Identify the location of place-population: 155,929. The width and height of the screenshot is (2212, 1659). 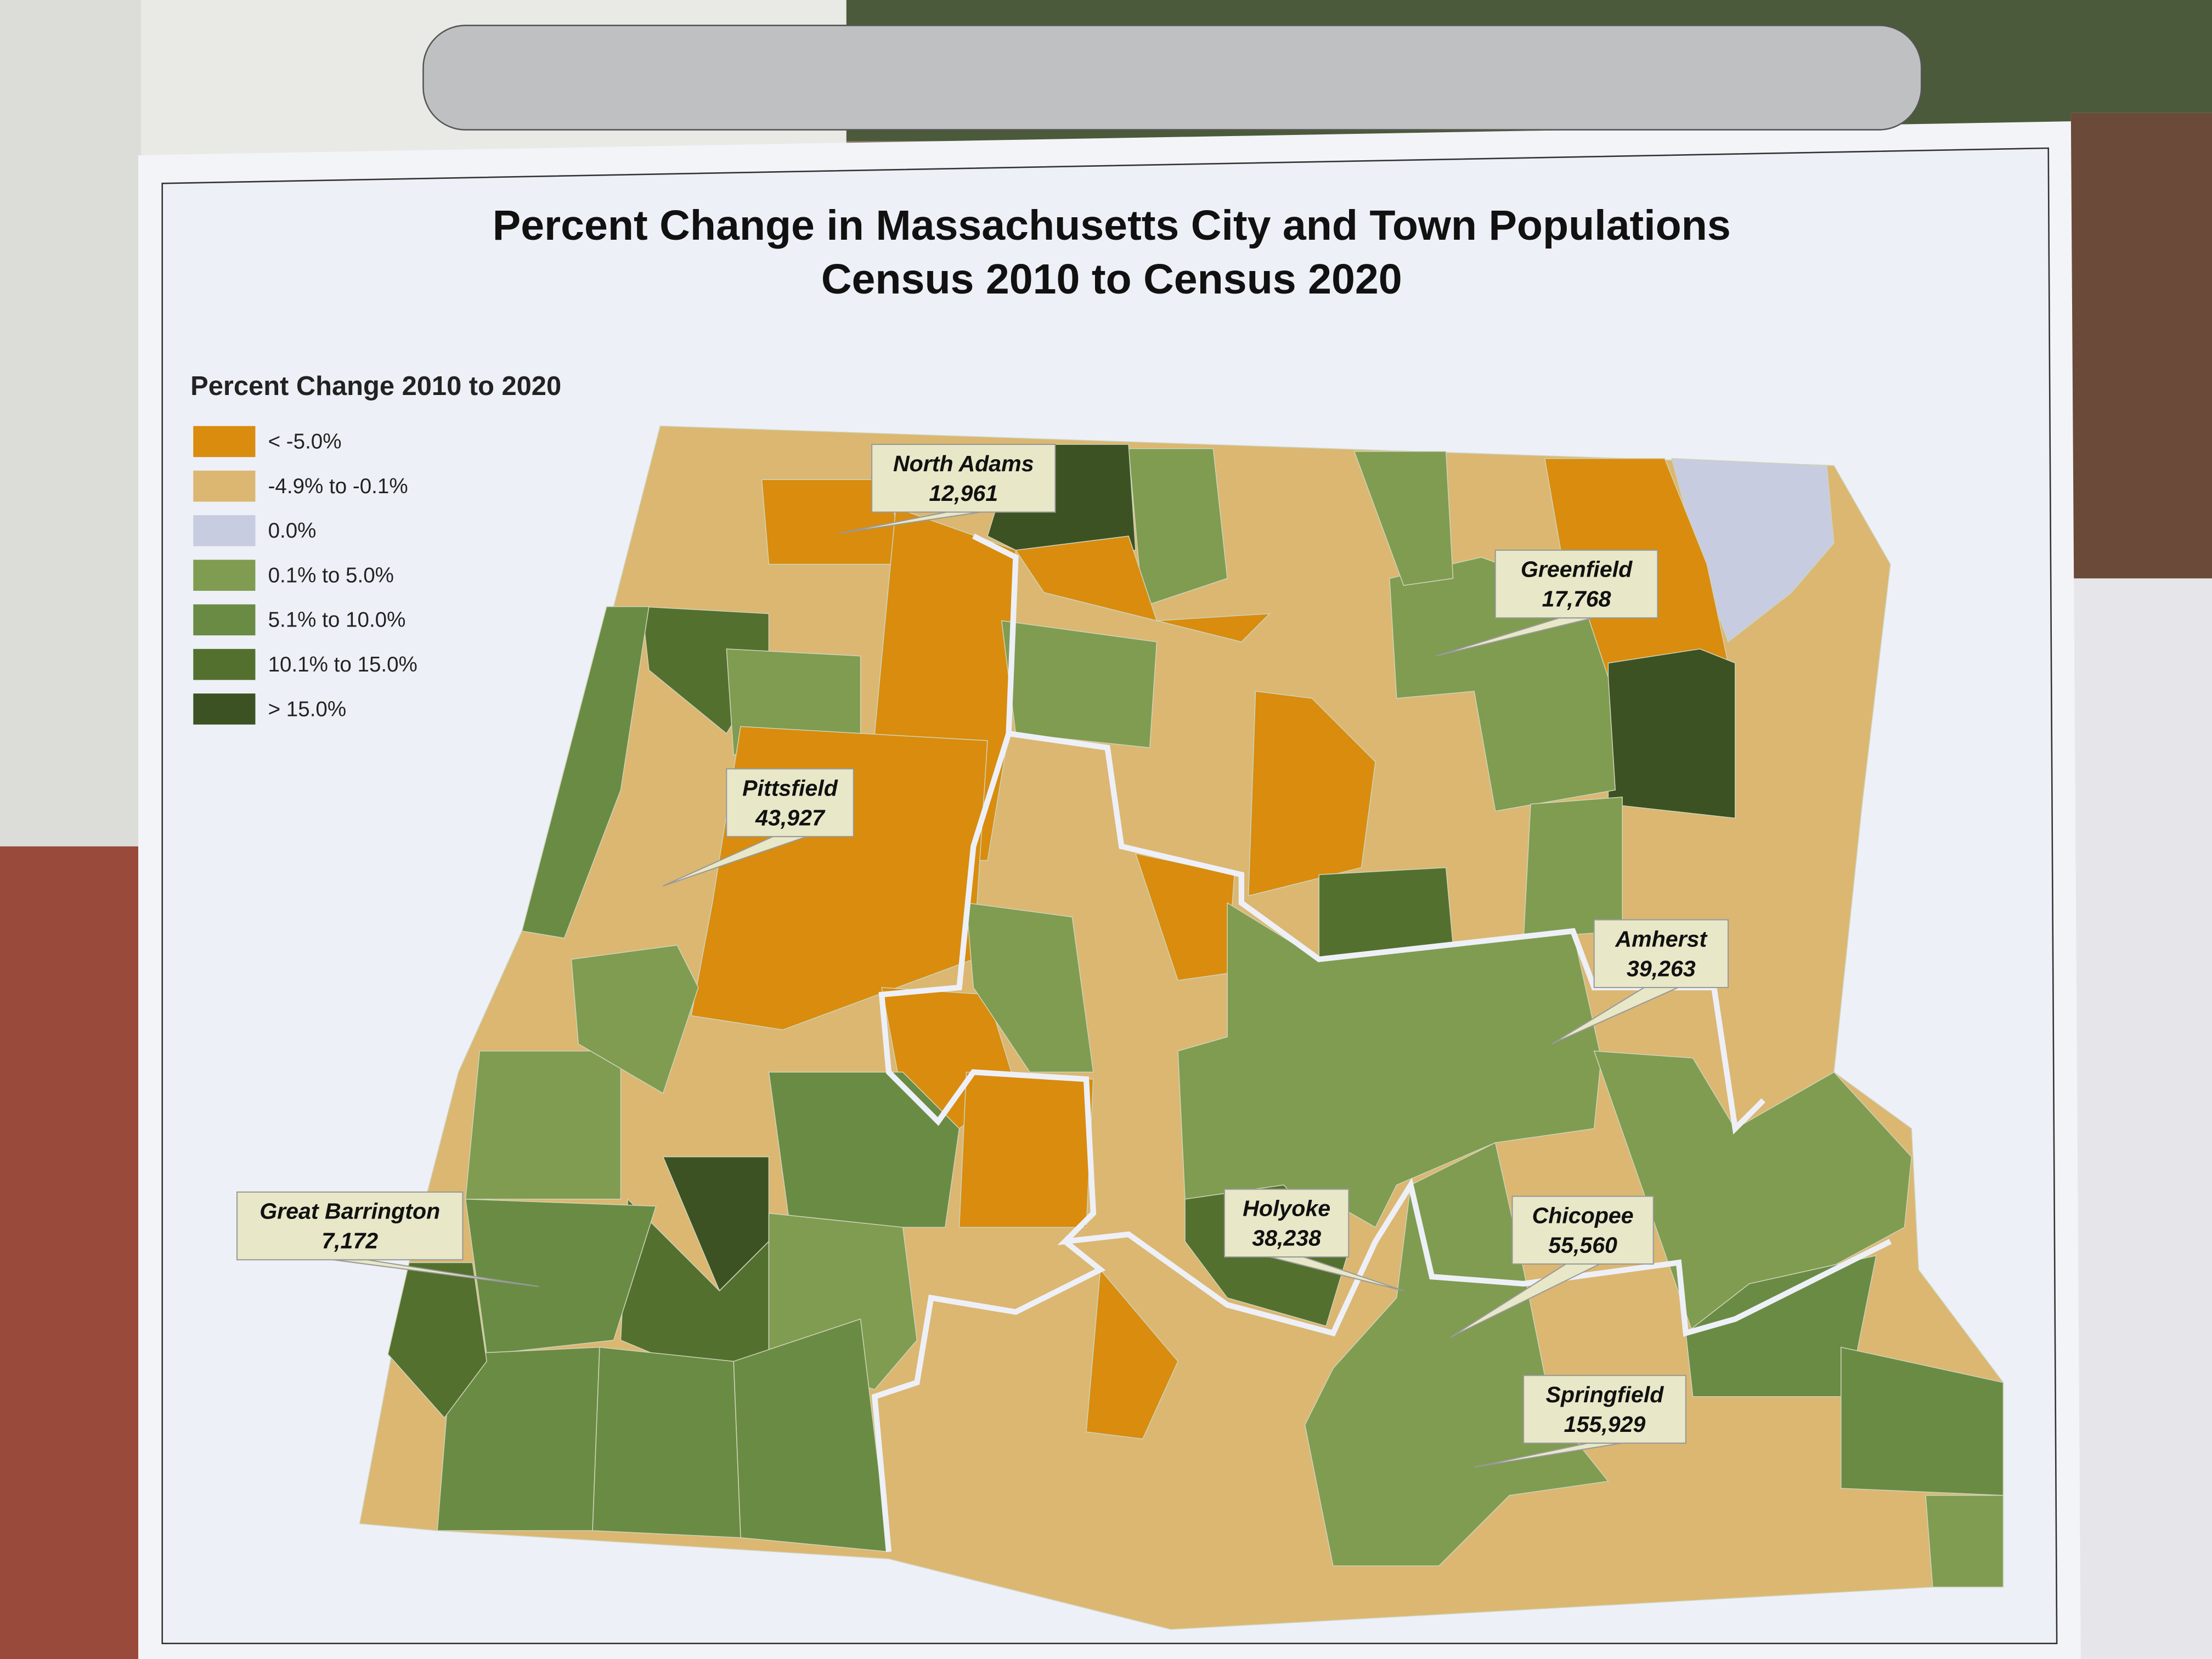
(1605, 1424).